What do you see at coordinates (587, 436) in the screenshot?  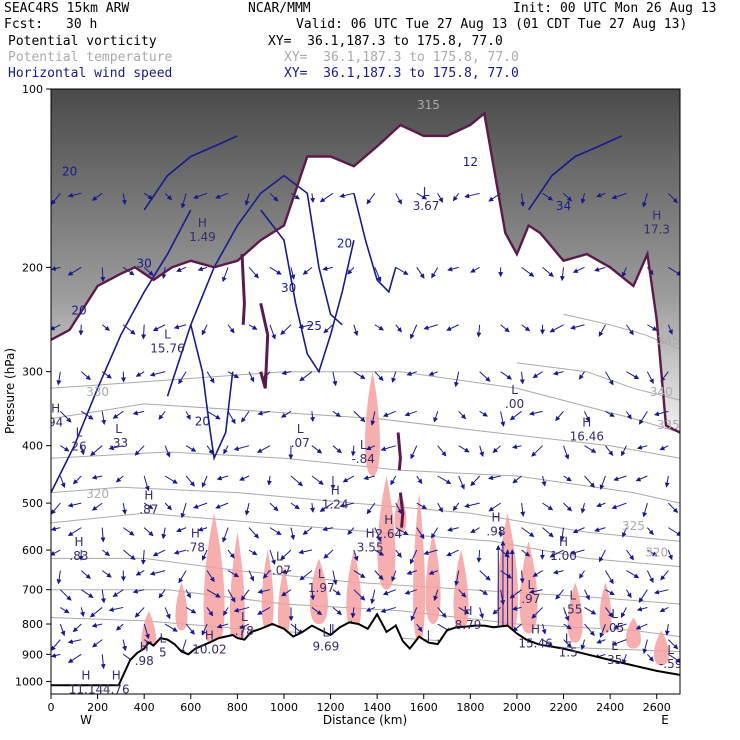 I see `high-value: 16.46` at bounding box center [587, 436].